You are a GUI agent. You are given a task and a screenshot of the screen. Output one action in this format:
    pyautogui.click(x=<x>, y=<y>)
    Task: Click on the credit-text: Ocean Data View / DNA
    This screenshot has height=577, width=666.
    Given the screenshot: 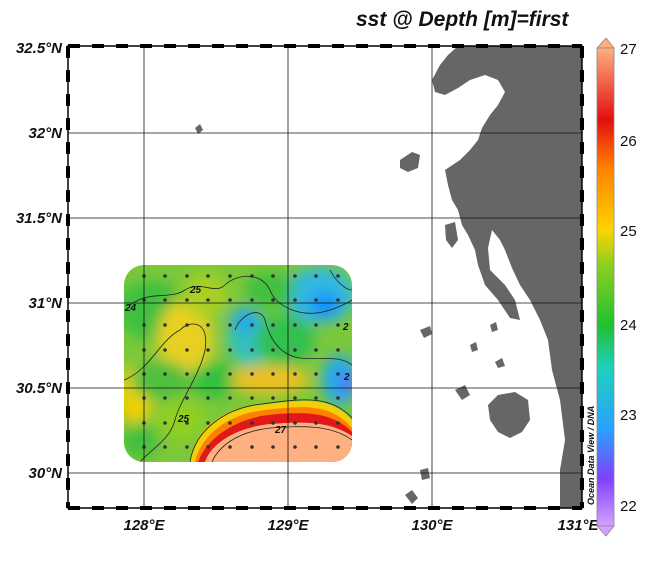 What is the action you would take?
    pyautogui.click(x=591, y=455)
    